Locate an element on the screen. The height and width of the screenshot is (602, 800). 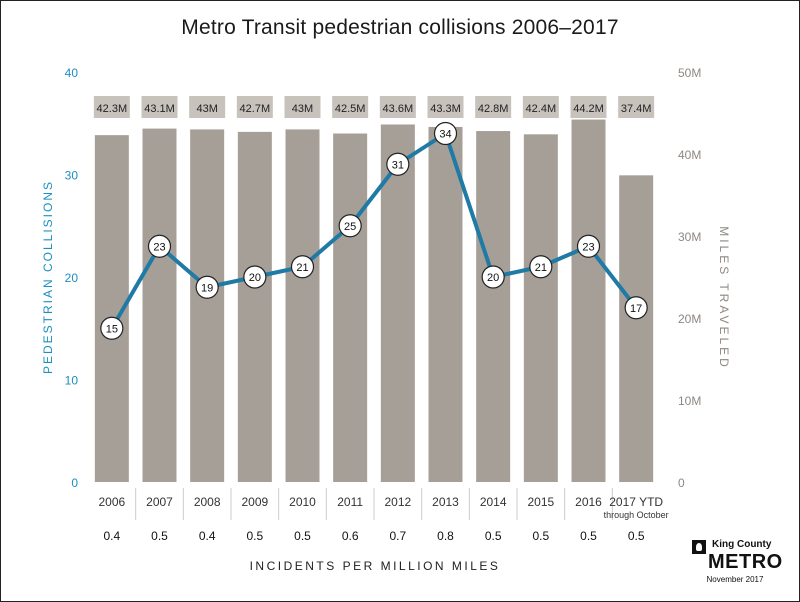
category-label: 2009 is located at coordinates (254, 502).